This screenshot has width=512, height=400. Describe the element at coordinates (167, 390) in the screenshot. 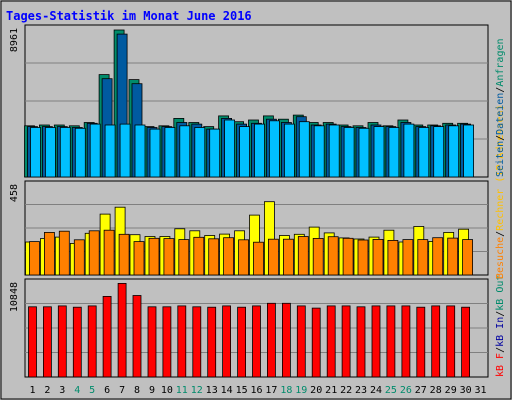

I see `x-tick-label-10: 10` at that location.